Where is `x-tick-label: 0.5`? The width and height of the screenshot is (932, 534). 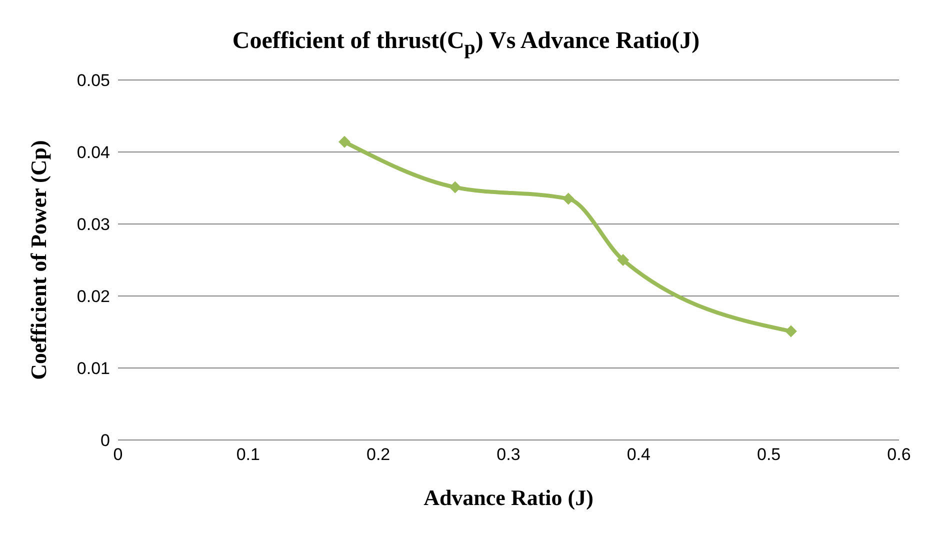
x-tick-label: 0.5 is located at coordinates (769, 454).